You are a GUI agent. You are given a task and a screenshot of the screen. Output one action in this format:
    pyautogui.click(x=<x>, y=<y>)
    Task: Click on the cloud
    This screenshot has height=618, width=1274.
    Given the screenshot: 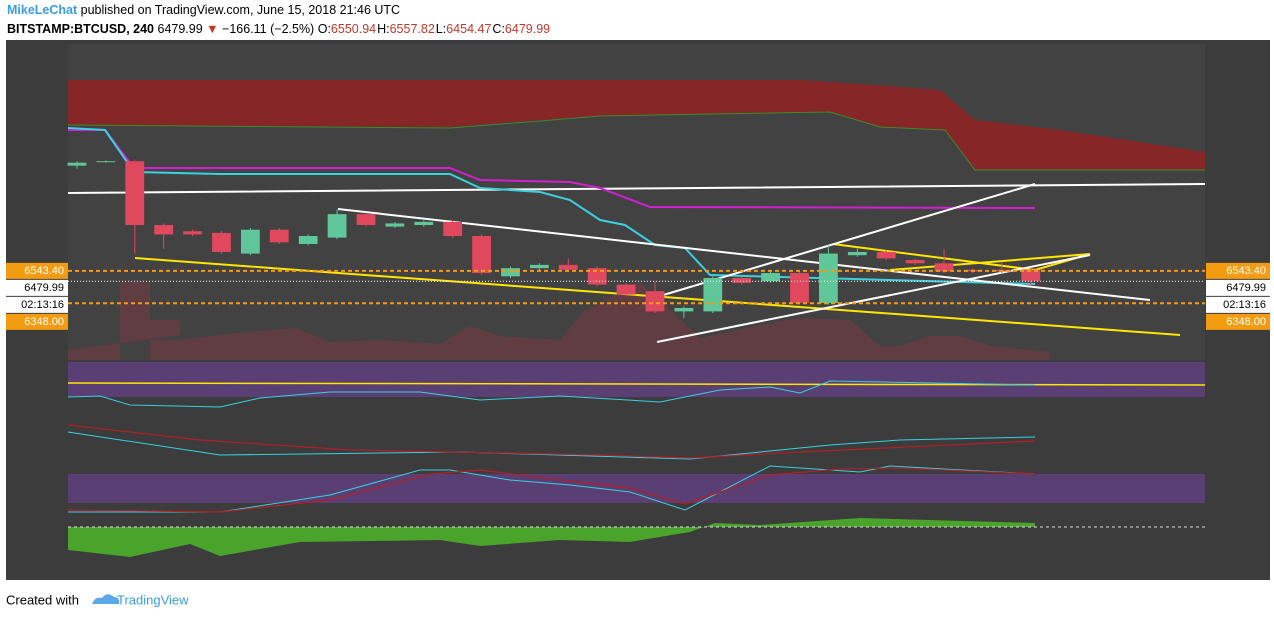 What is the action you would take?
    pyautogui.click(x=636, y=125)
    